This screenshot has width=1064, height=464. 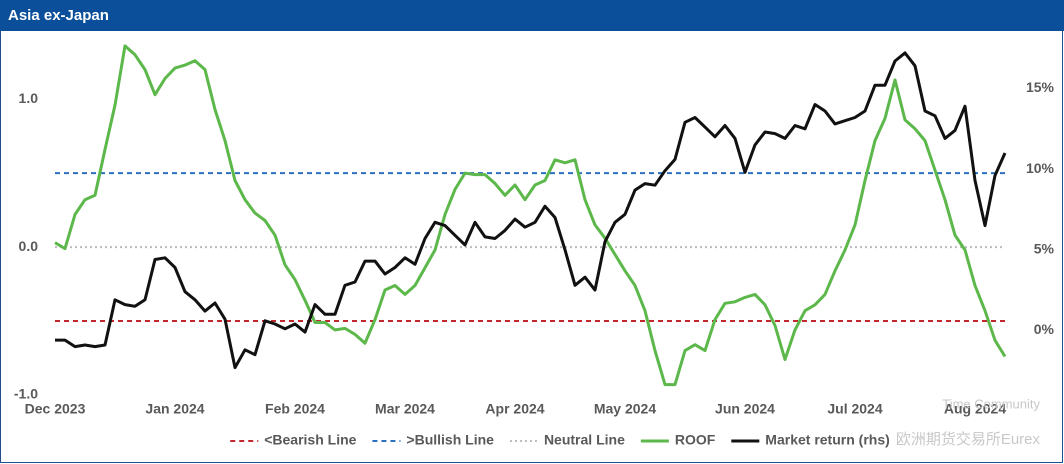 What do you see at coordinates (1044, 329) in the screenshot?
I see `y2-tick-label: 0%` at bounding box center [1044, 329].